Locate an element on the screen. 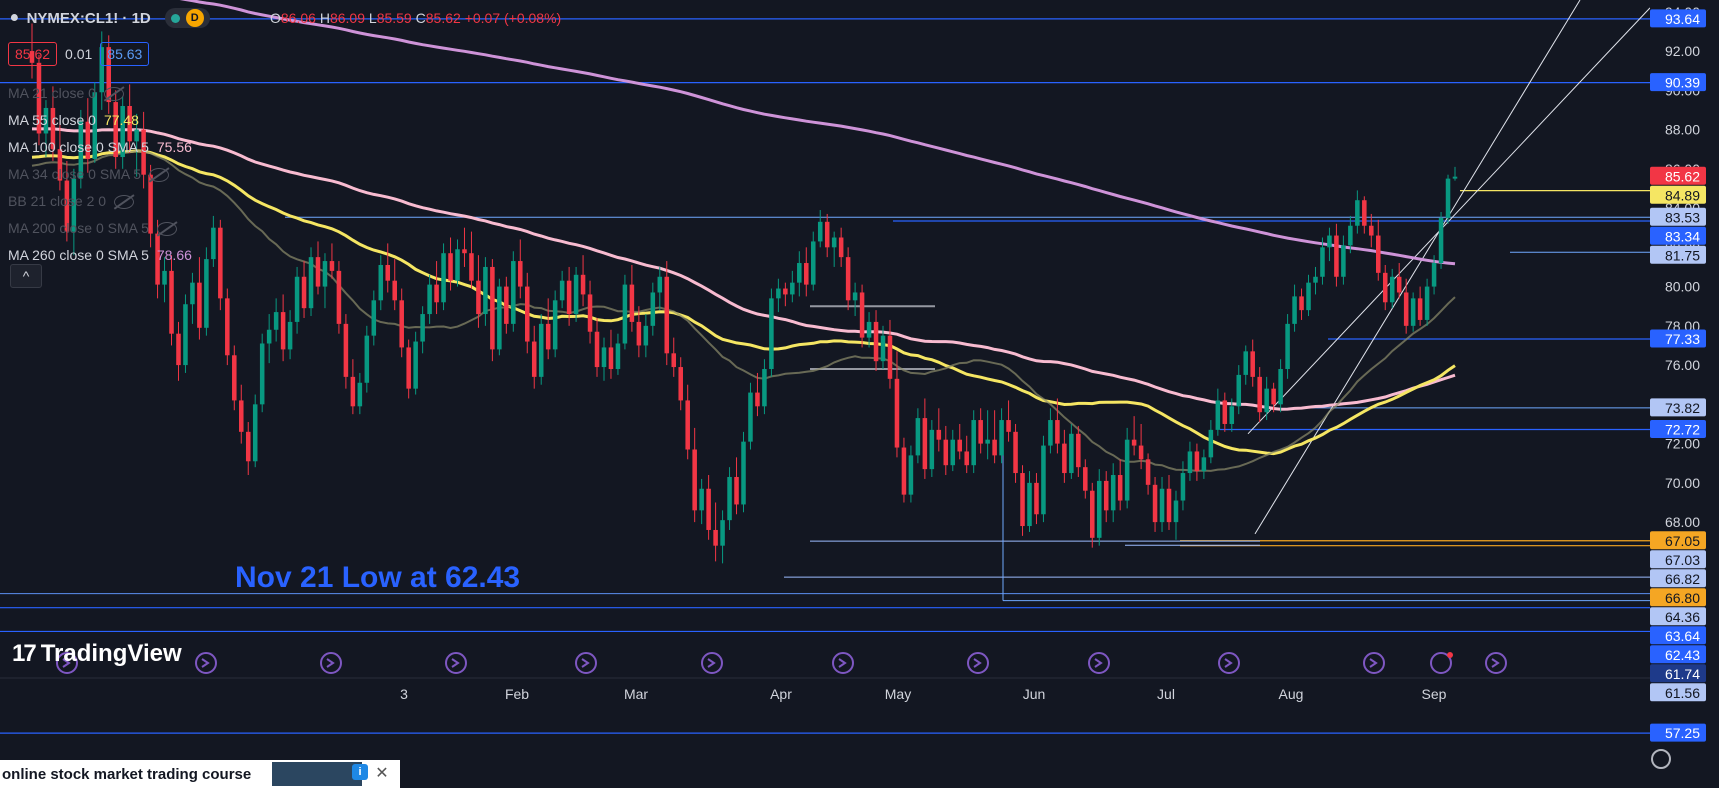 The width and height of the screenshot is (1719, 788). tradingview-logo: 17 TradingView is located at coordinates (97, 654).